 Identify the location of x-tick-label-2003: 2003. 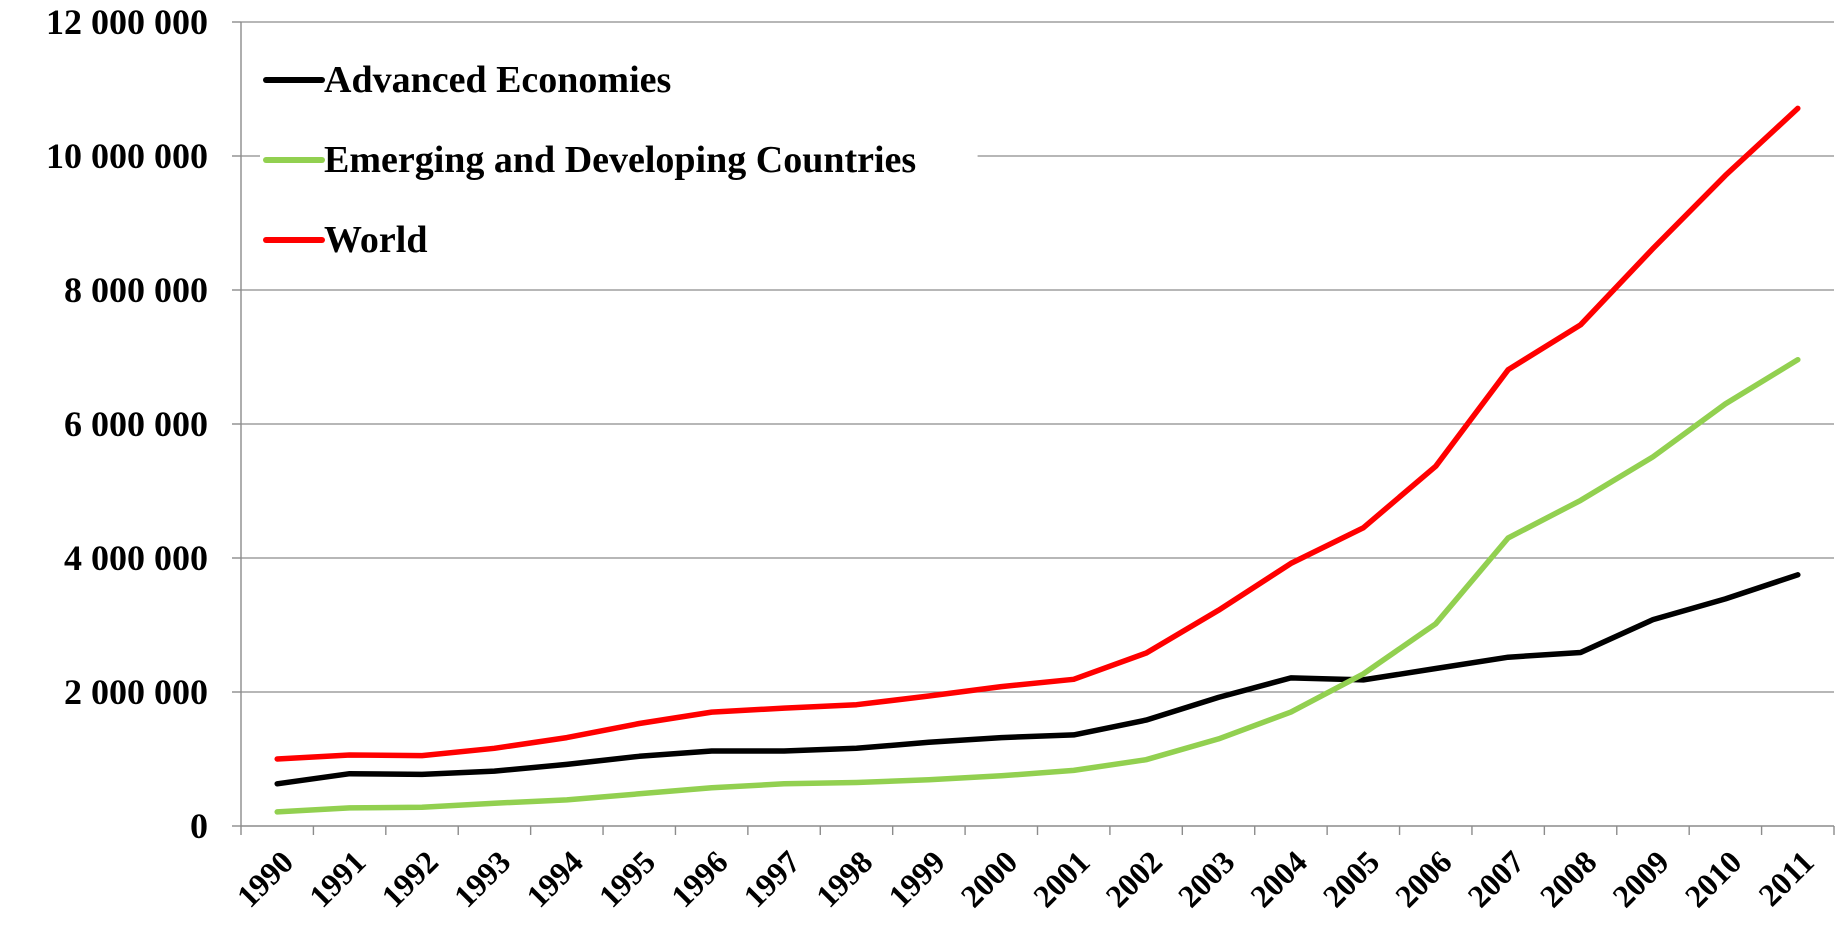
(1206, 878).